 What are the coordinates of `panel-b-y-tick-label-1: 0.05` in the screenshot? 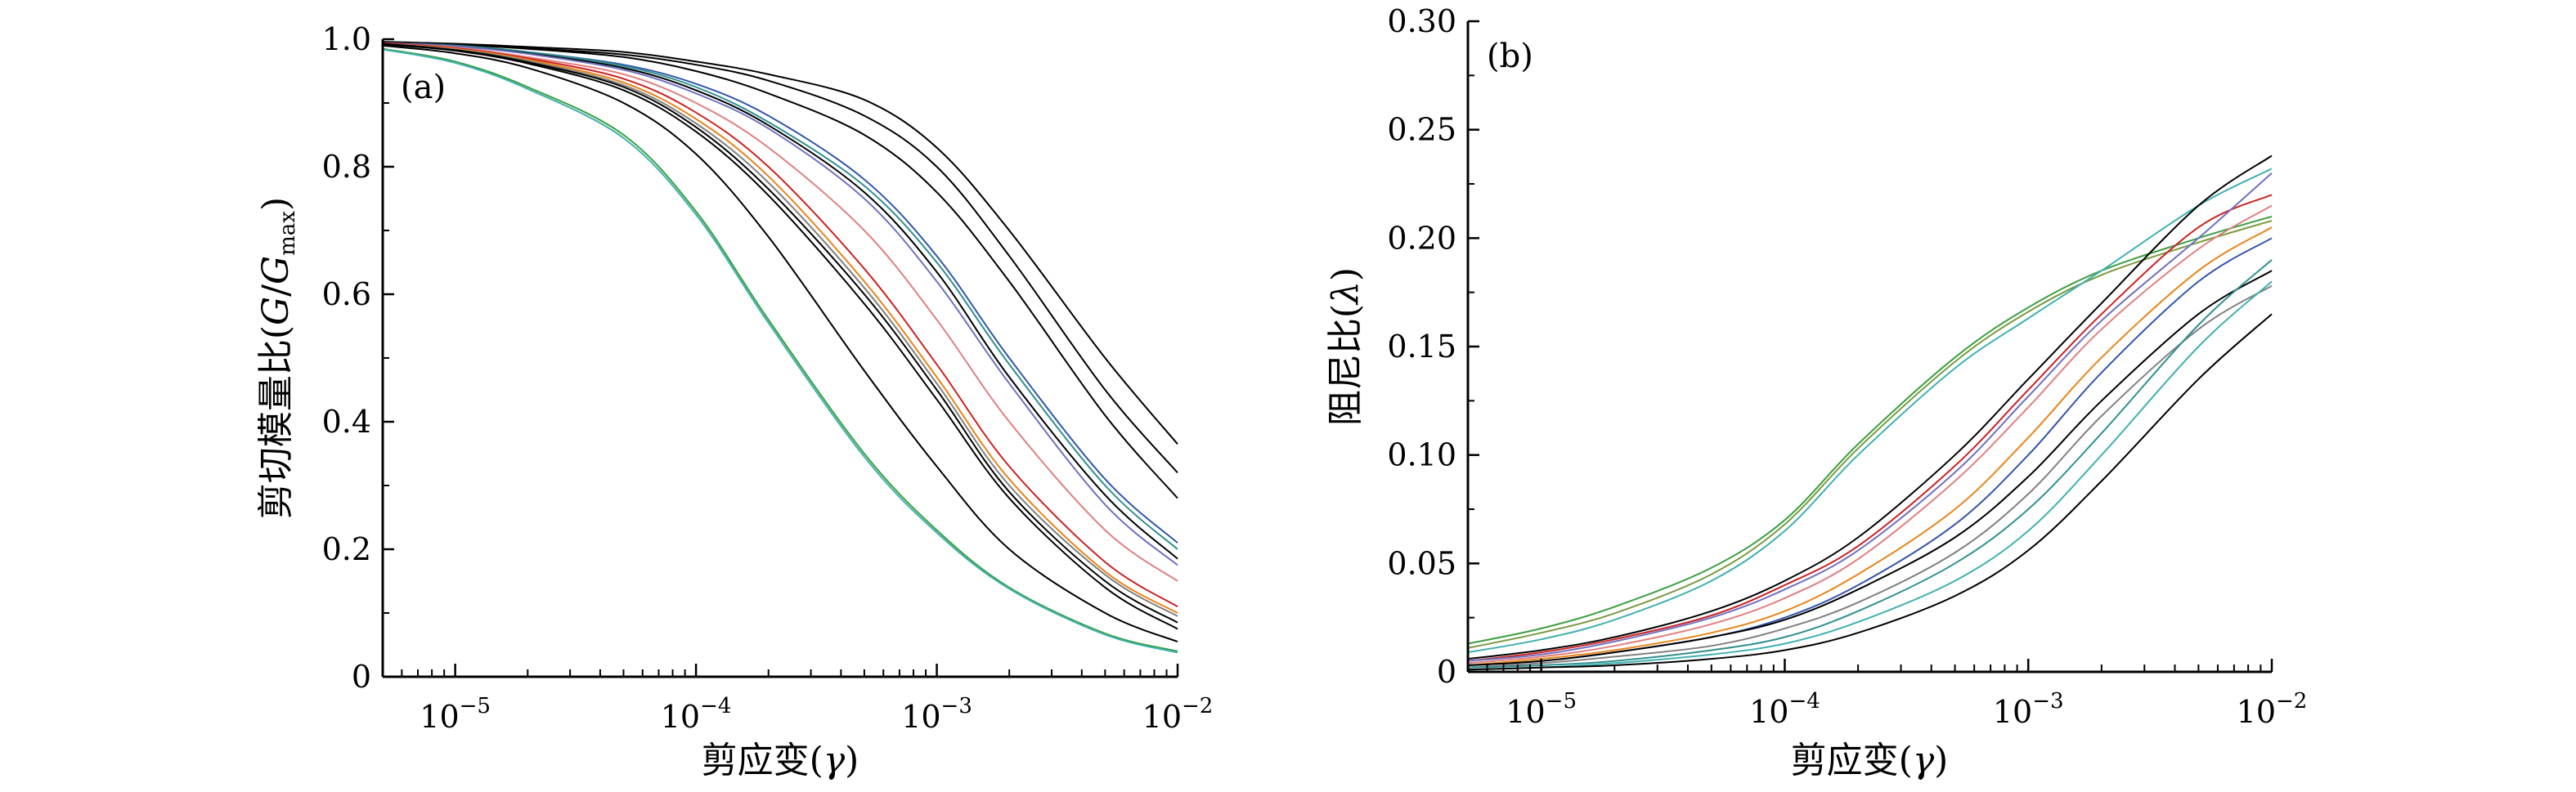 It's located at (1422, 563).